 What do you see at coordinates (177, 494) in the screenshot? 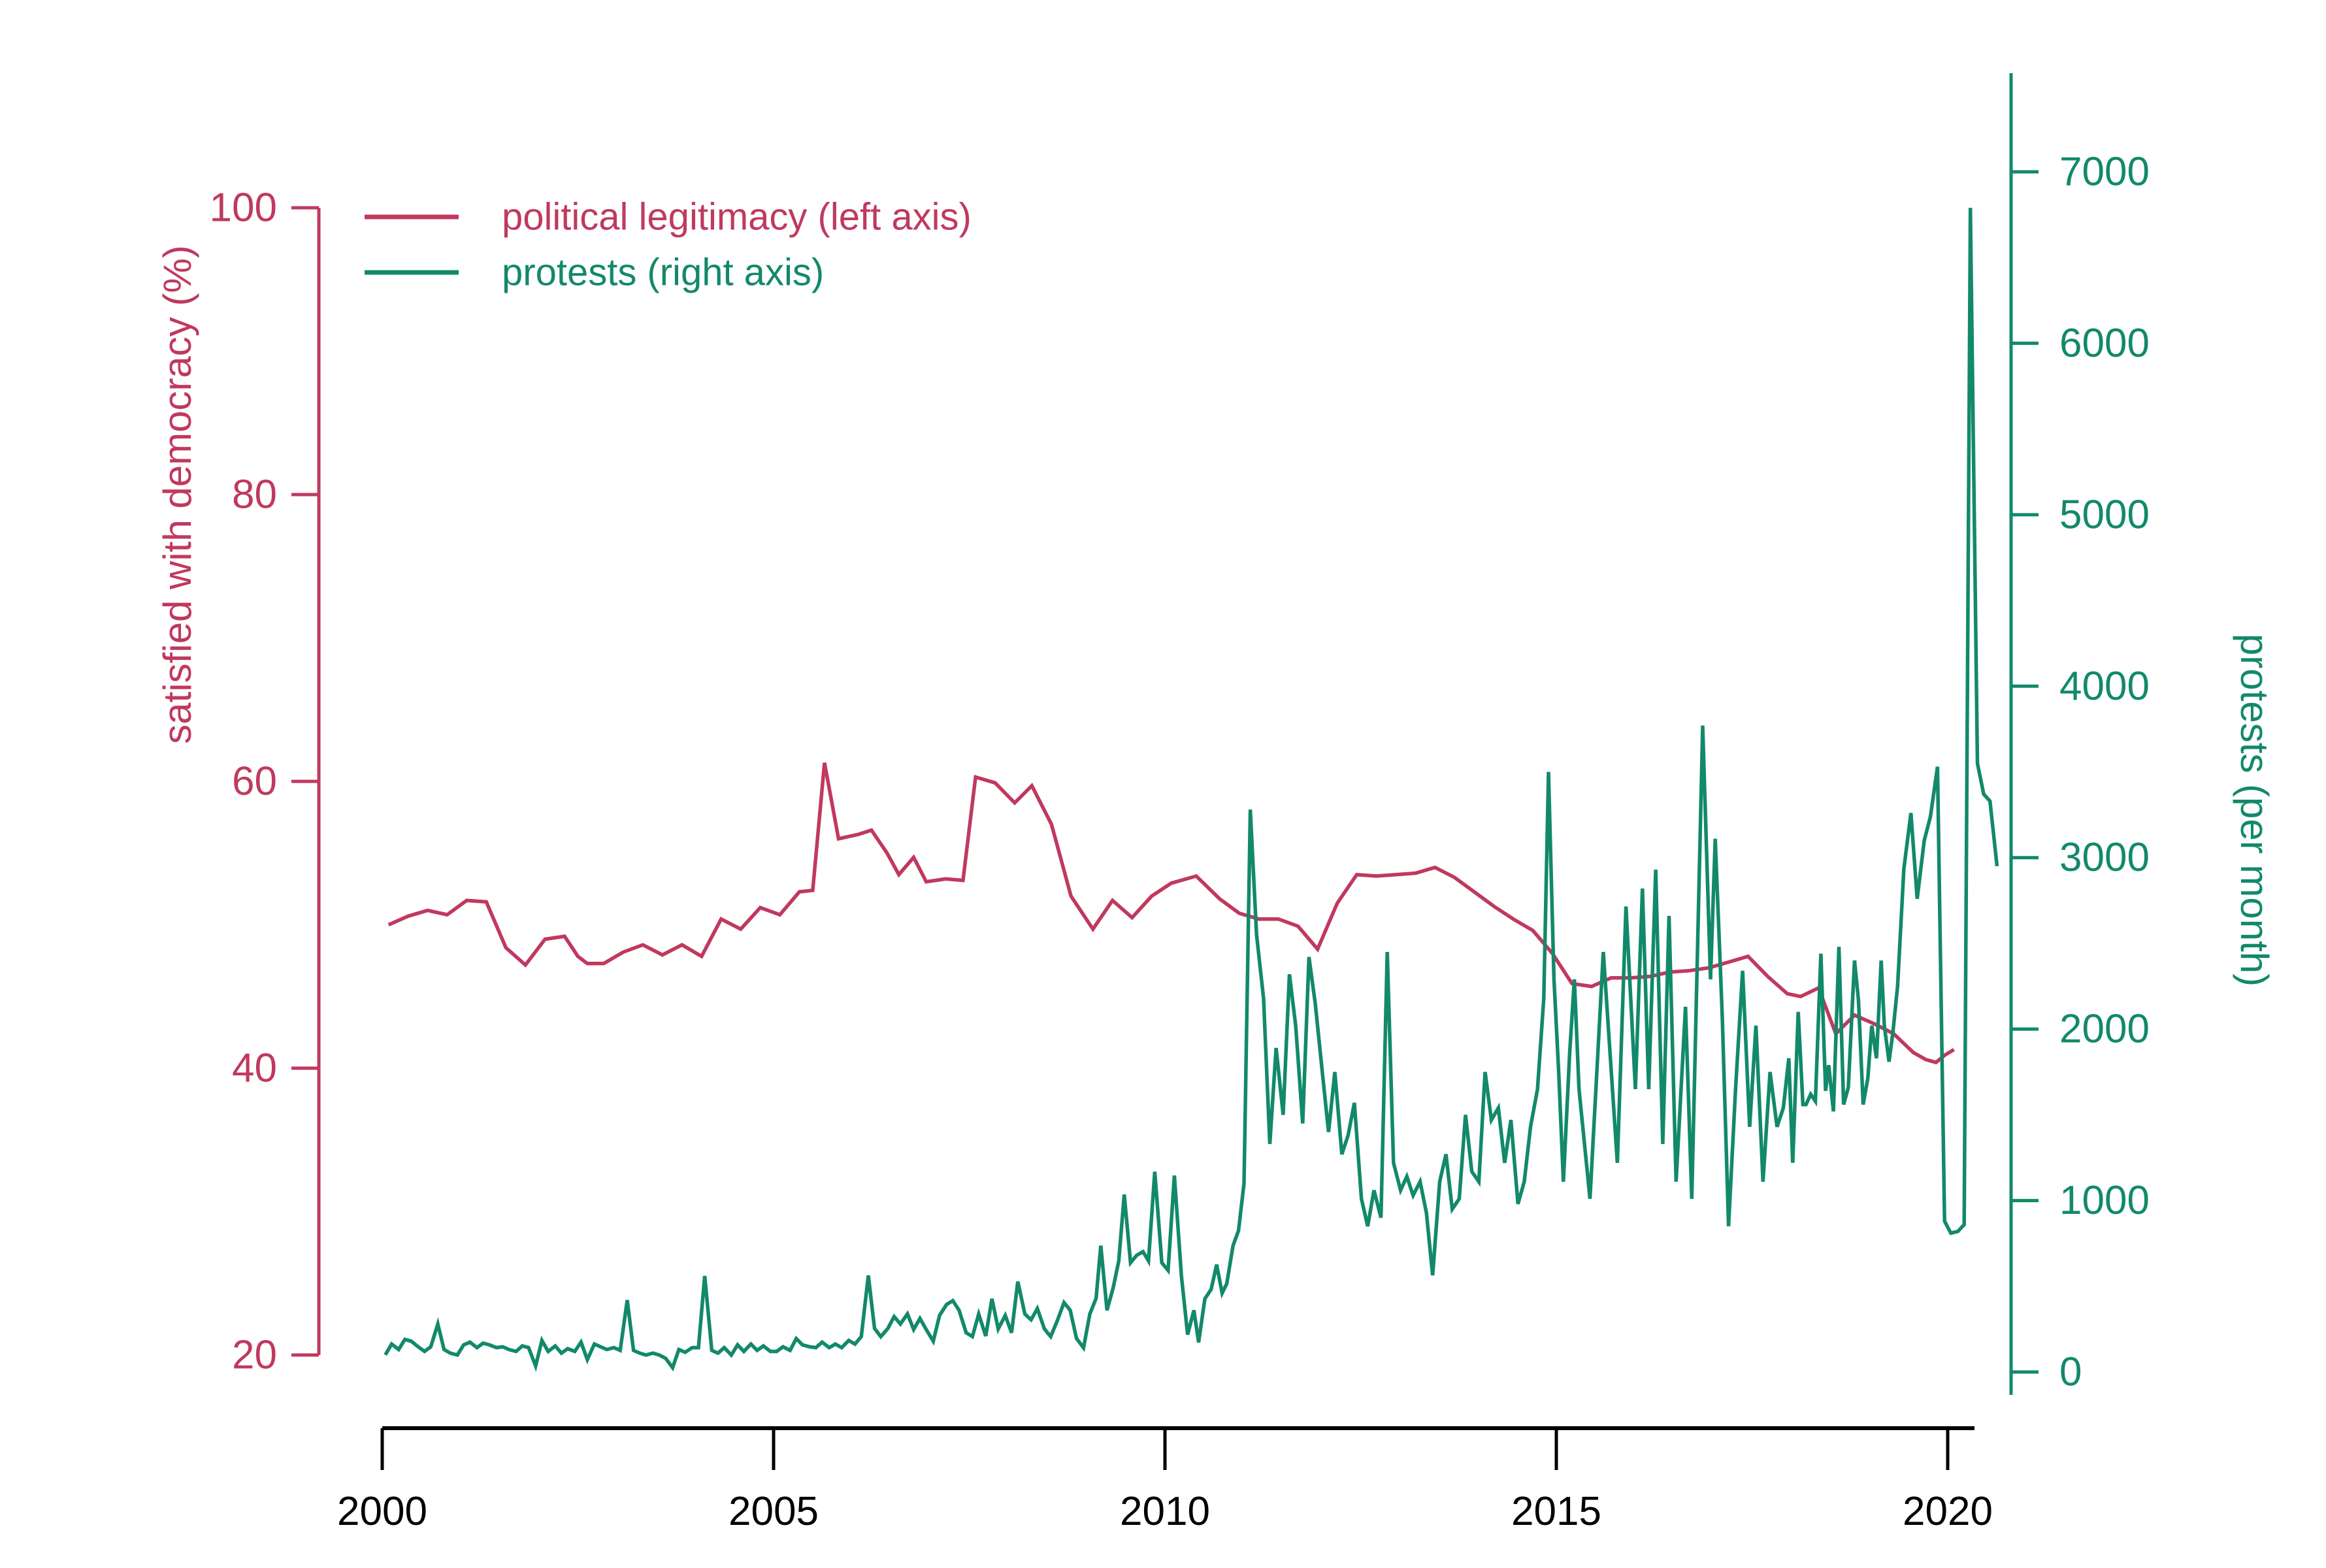
I see `left-axis-title: satisfied with democracy (%)` at bounding box center [177, 494].